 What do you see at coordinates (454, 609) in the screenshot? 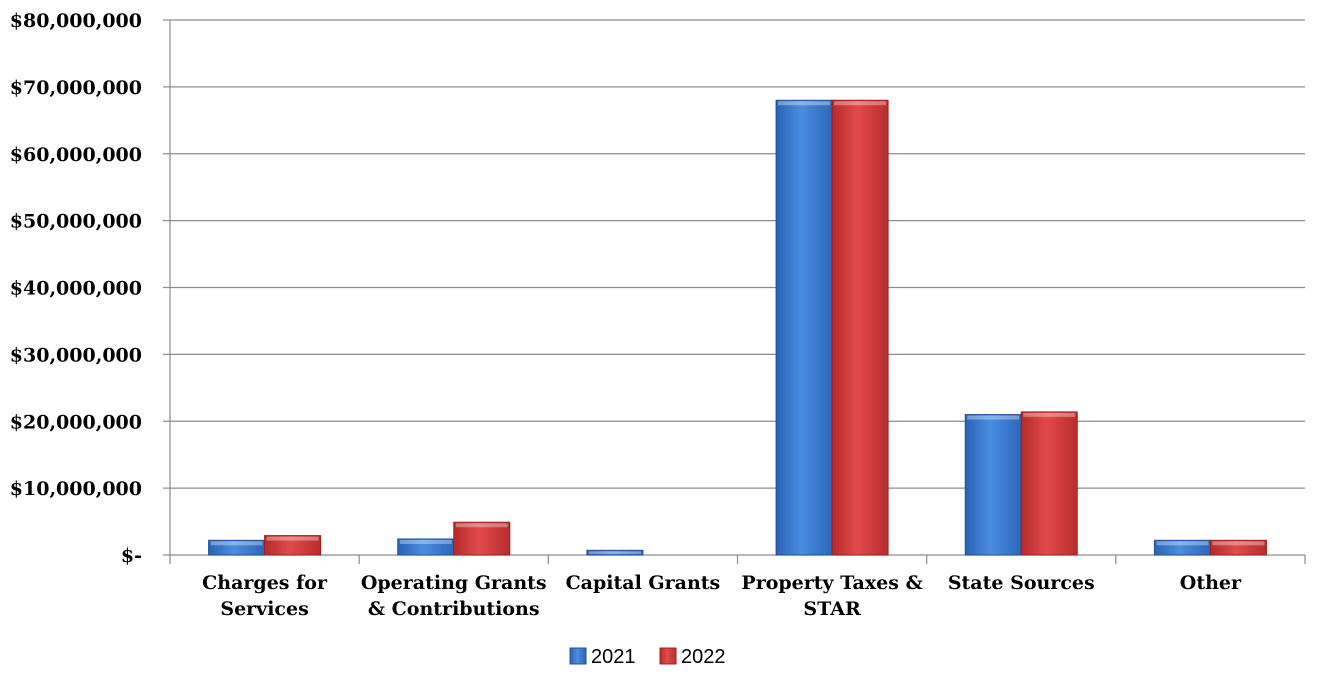
I see `x-category-label: & Contributions` at bounding box center [454, 609].